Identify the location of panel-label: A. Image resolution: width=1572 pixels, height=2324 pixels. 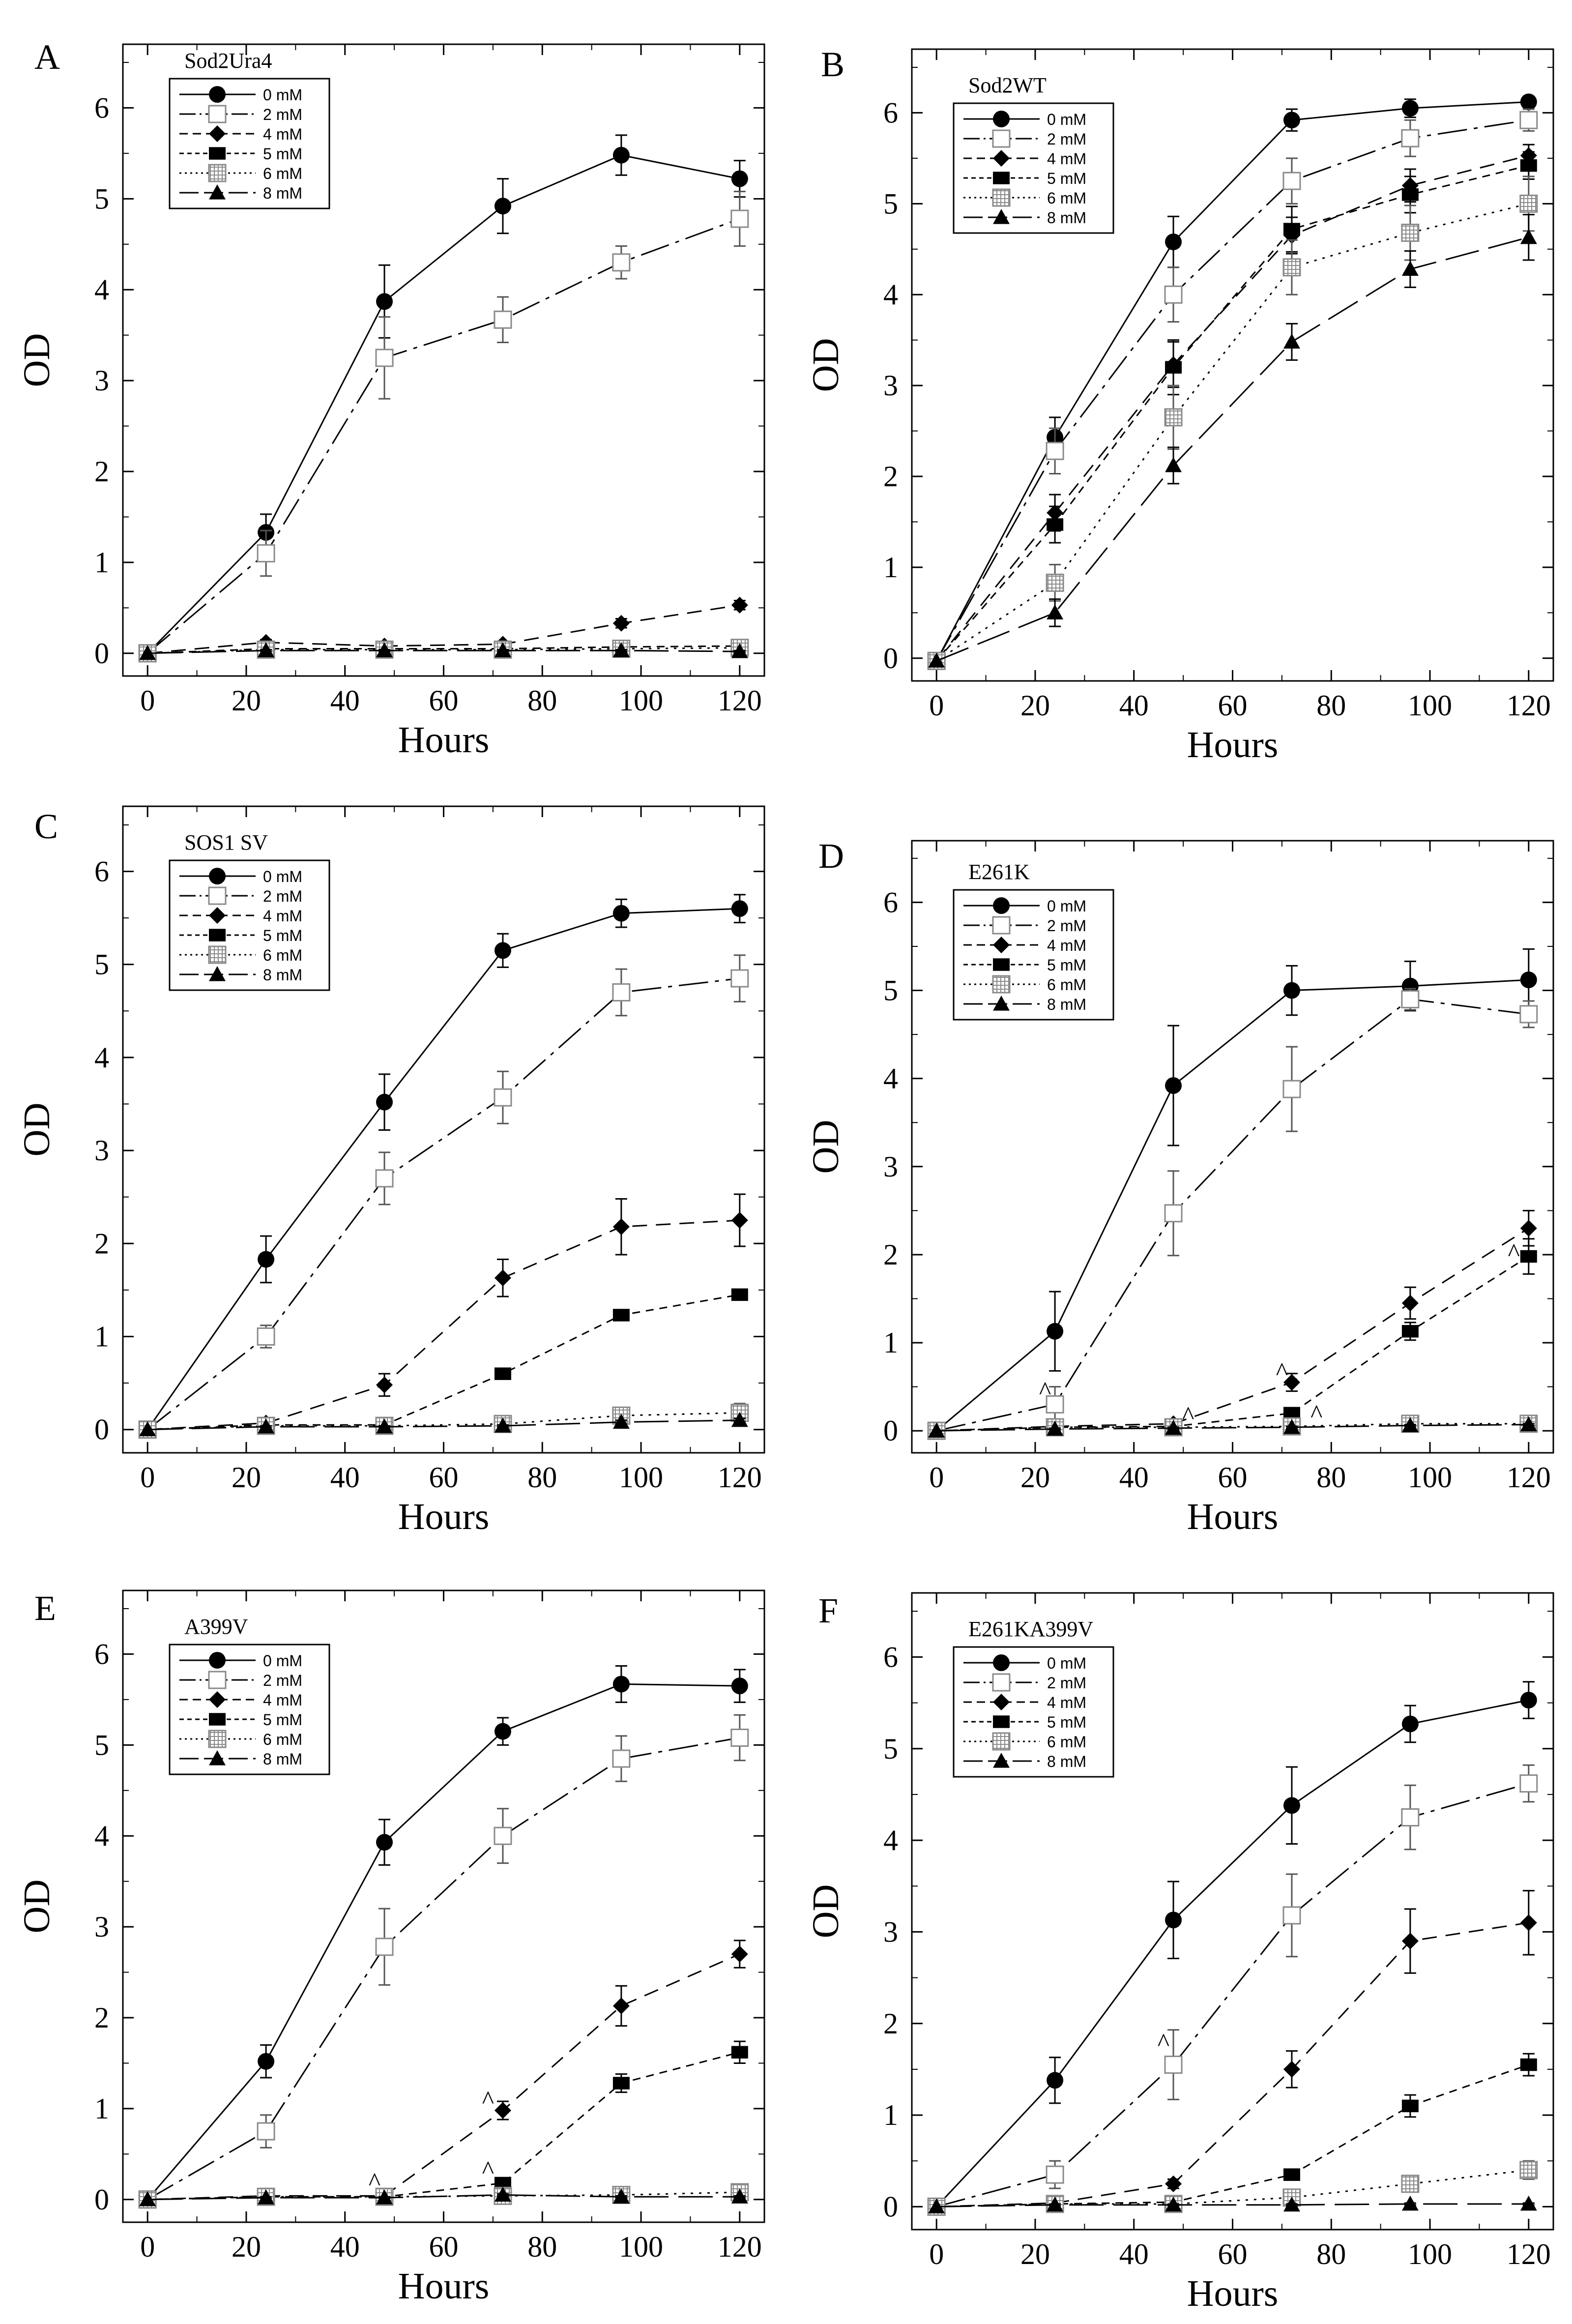
(47, 57).